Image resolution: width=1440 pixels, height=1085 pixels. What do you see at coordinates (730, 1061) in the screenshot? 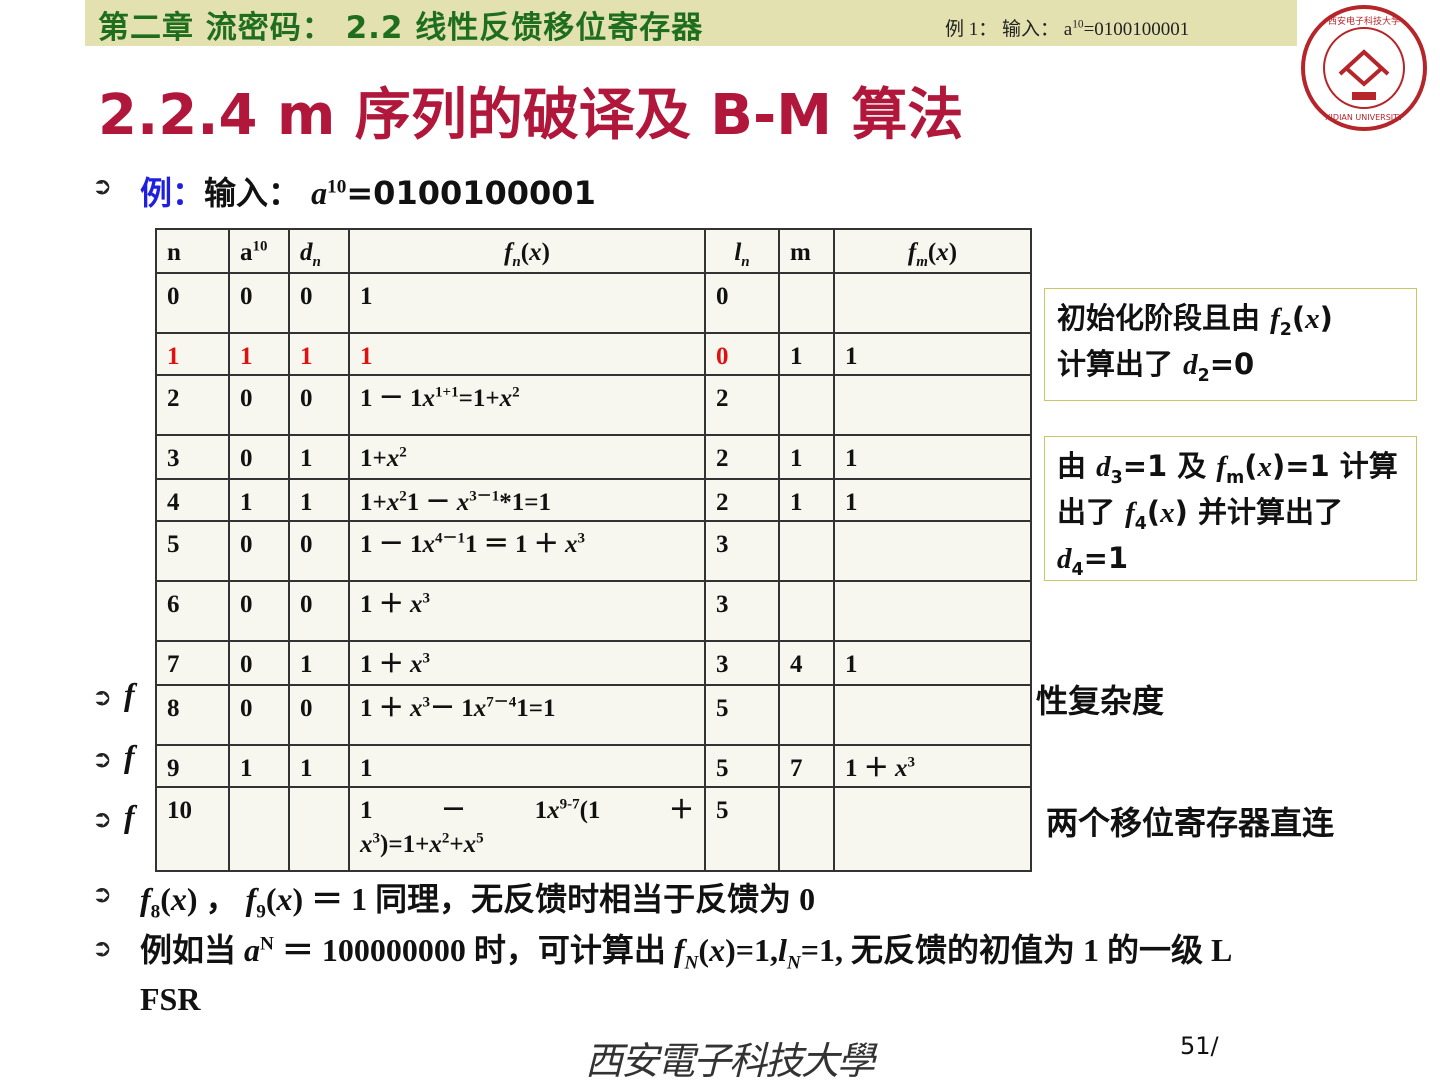
I see `university-calligraphy-logo: 西安電子科技大學` at bounding box center [730, 1061].